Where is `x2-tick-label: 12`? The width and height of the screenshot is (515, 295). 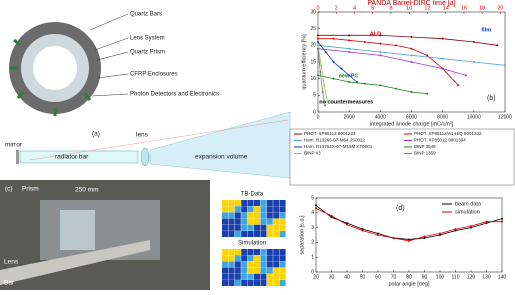 x2-tick-label: 12 is located at coordinates (427, 8).